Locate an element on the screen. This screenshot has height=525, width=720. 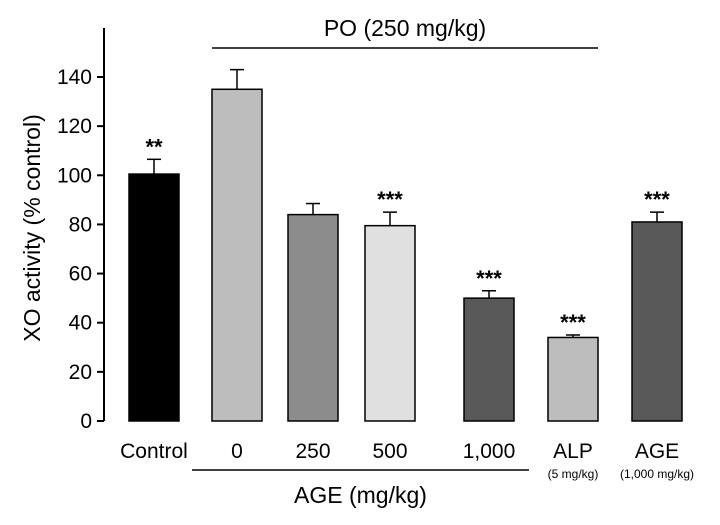
significance-label-3: *** is located at coordinates (390, 199).